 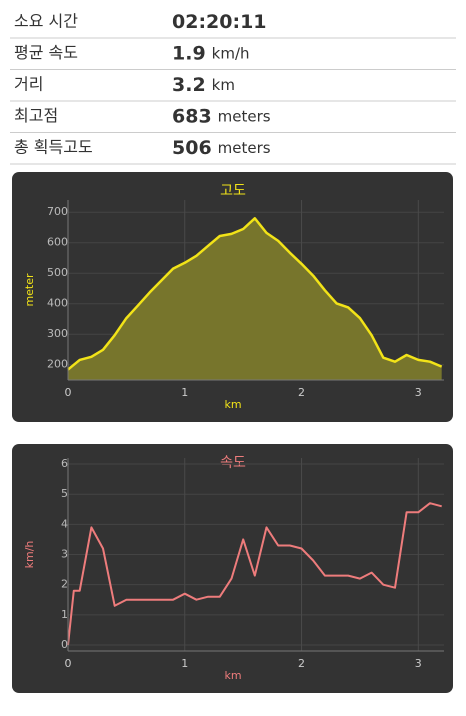 I want to click on stat-value: 3.2 km, so click(x=203, y=85).